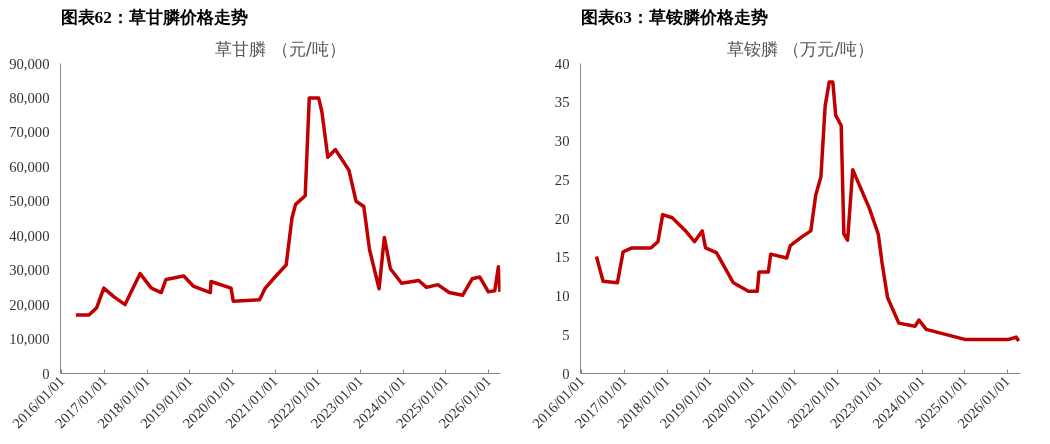 The image size is (1050, 444). Describe the element at coordinates (562, 179) in the screenshot. I see `y-tick-label: 25` at that location.